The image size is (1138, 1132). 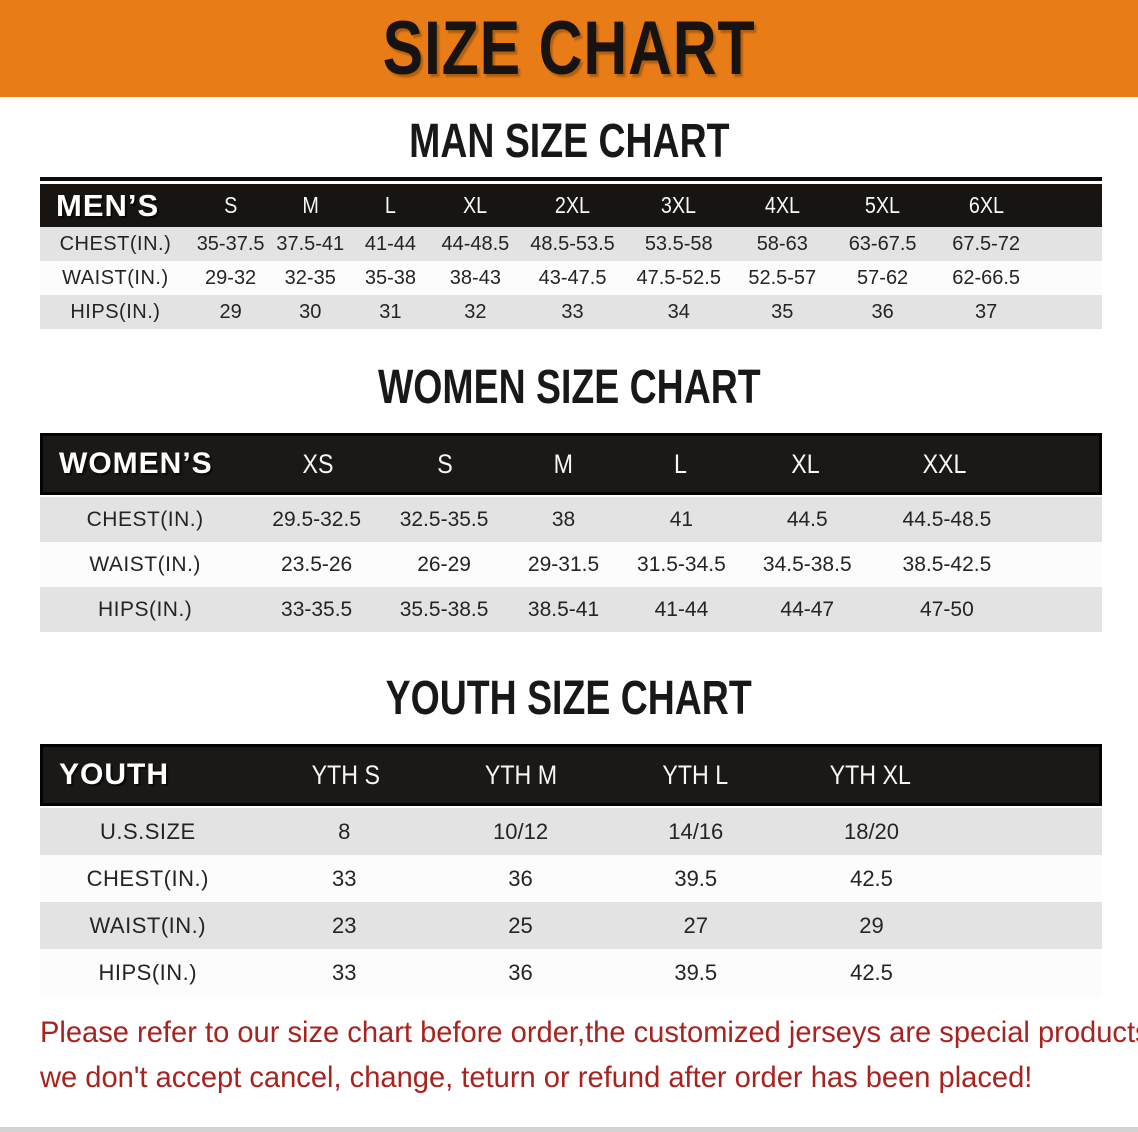 I want to click on data-cell: 63-67.5, so click(x=882, y=243).